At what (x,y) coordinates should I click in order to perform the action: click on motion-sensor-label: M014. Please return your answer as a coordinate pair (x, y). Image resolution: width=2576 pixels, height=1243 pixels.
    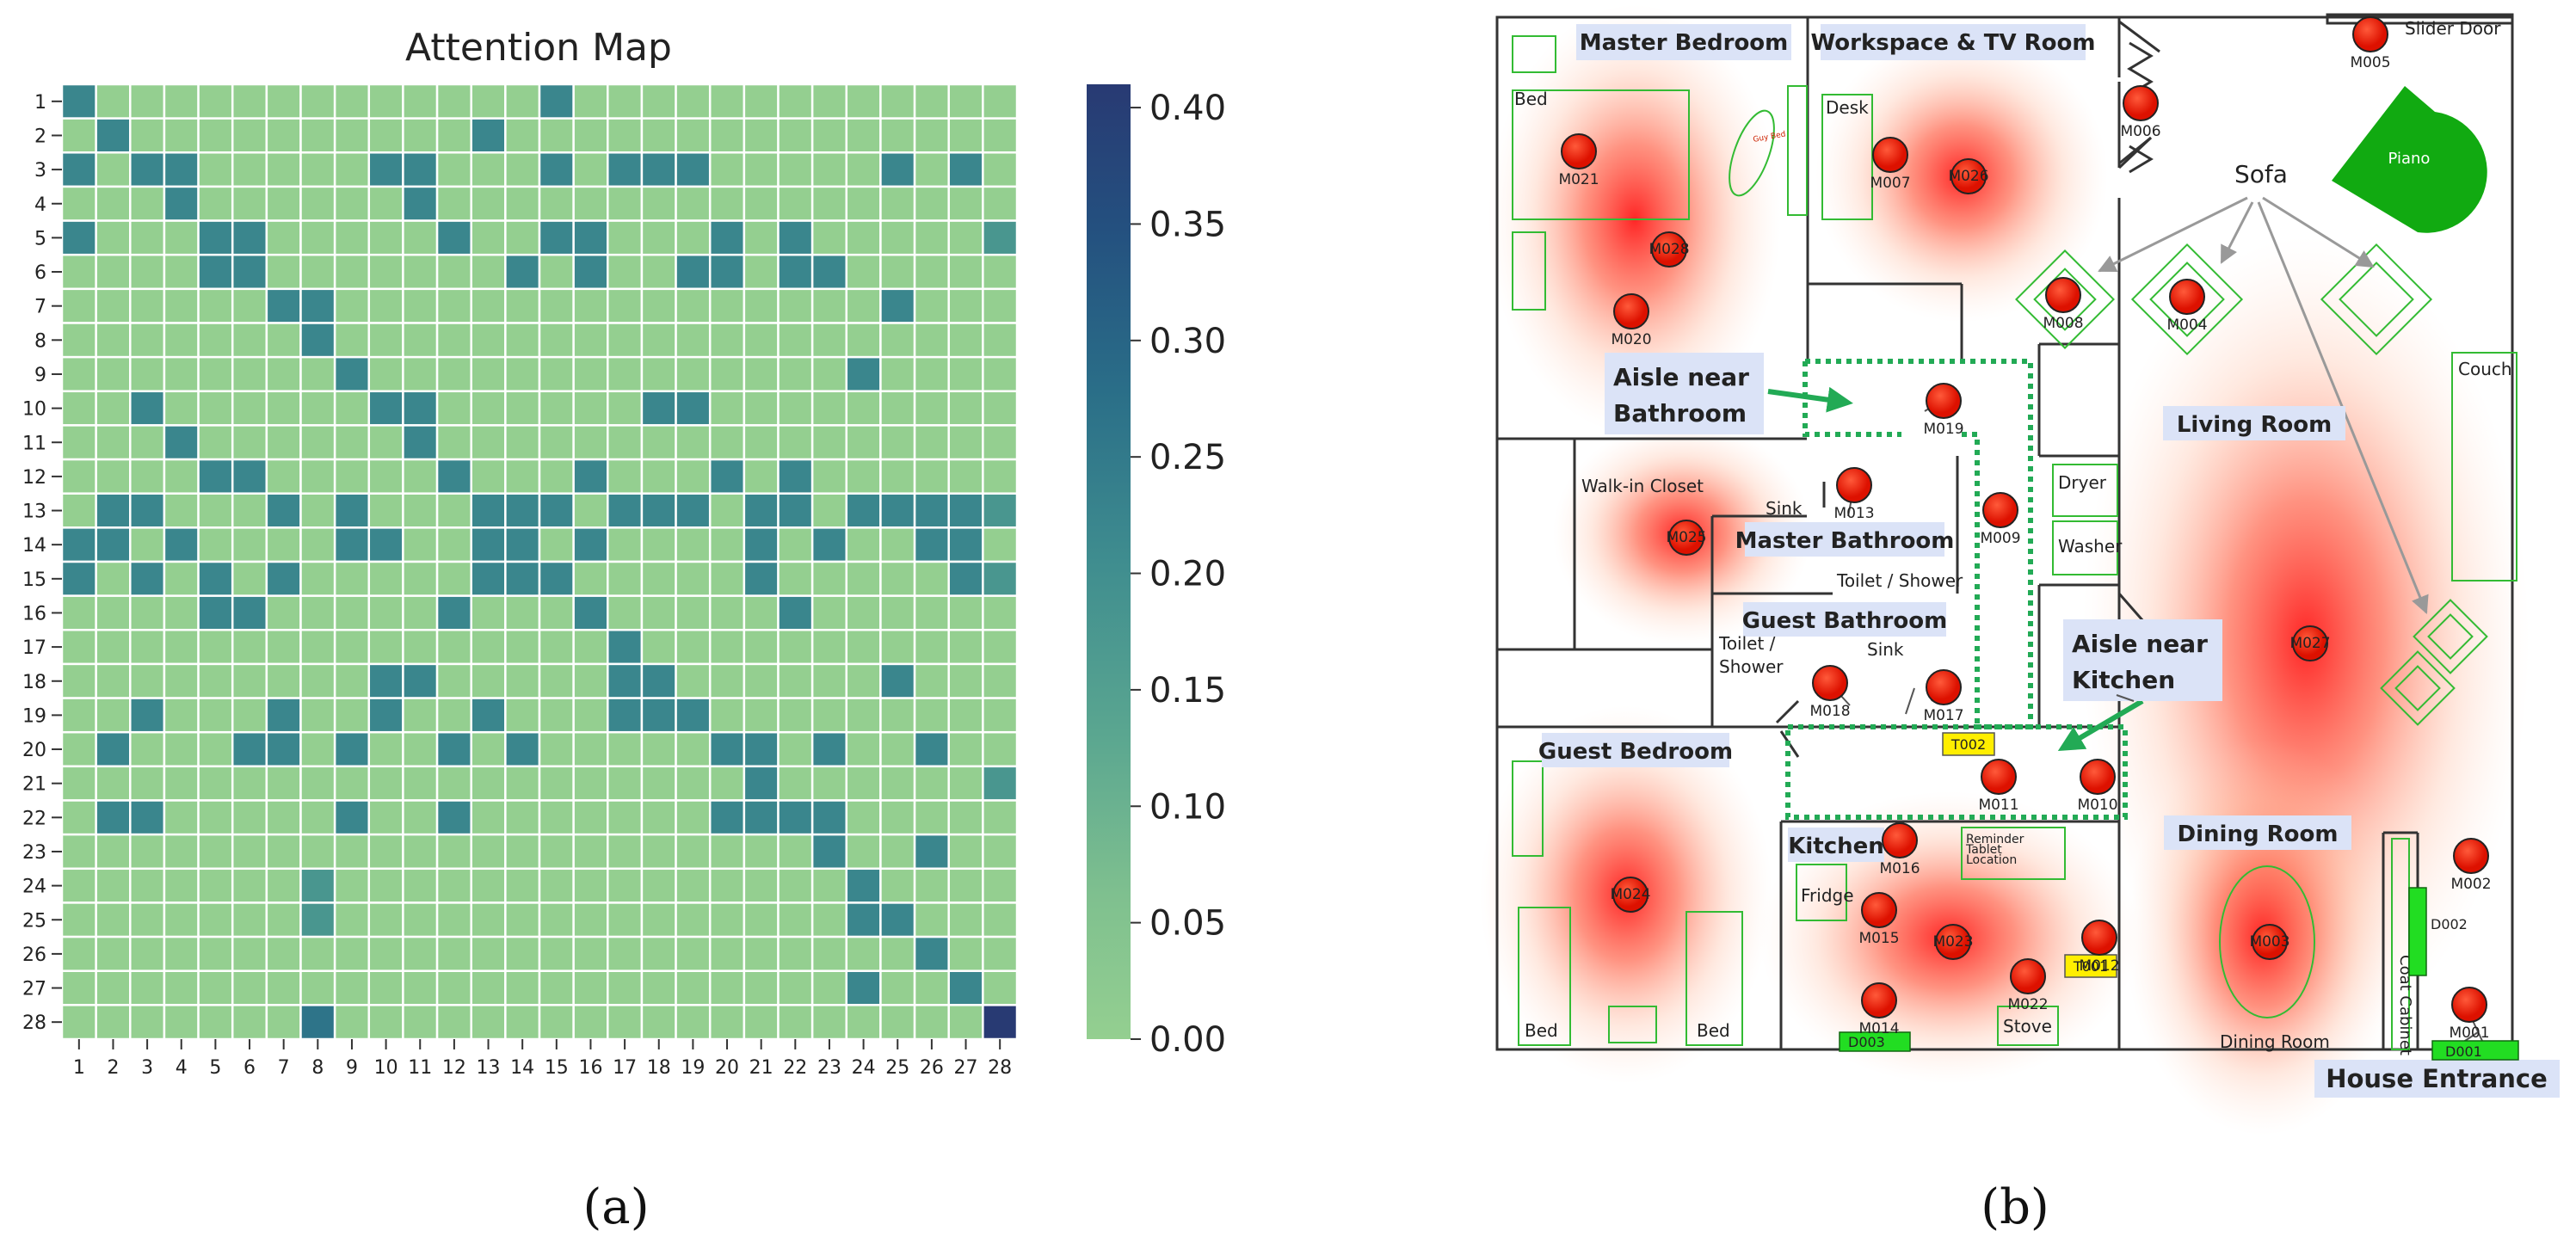
    Looking at the image, I should click on (1879, 1028).